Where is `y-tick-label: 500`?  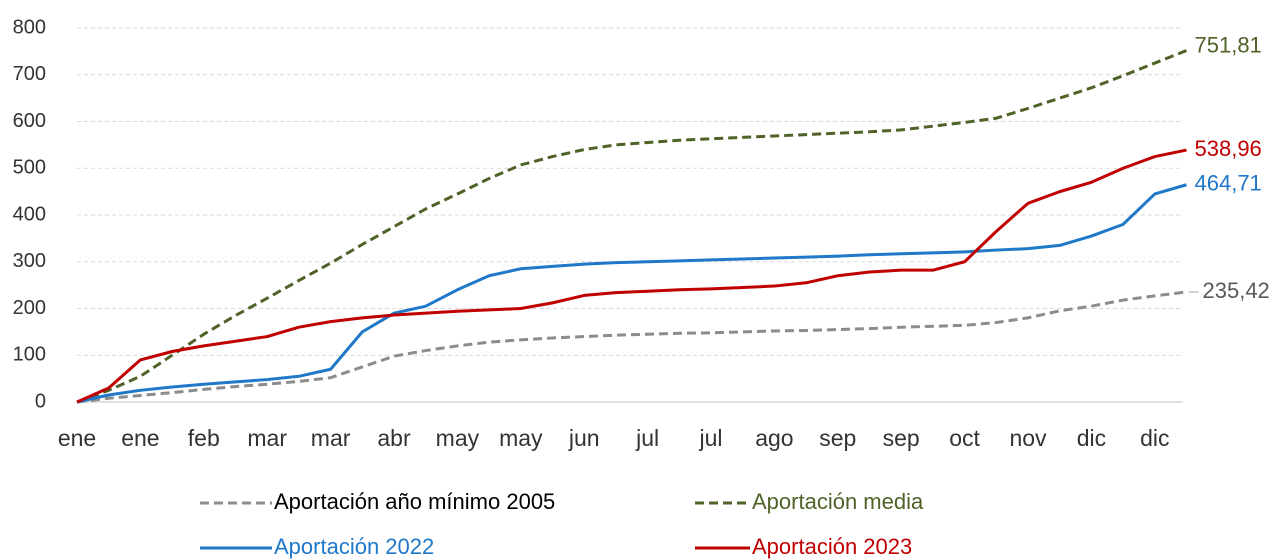
y-tick-label: 500 is located at coordinates (29, 168).